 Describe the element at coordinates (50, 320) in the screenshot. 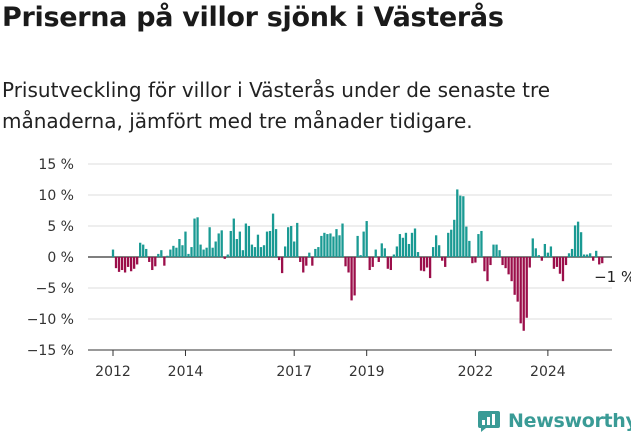

I see `y-tick-label: −10 %` at that location.